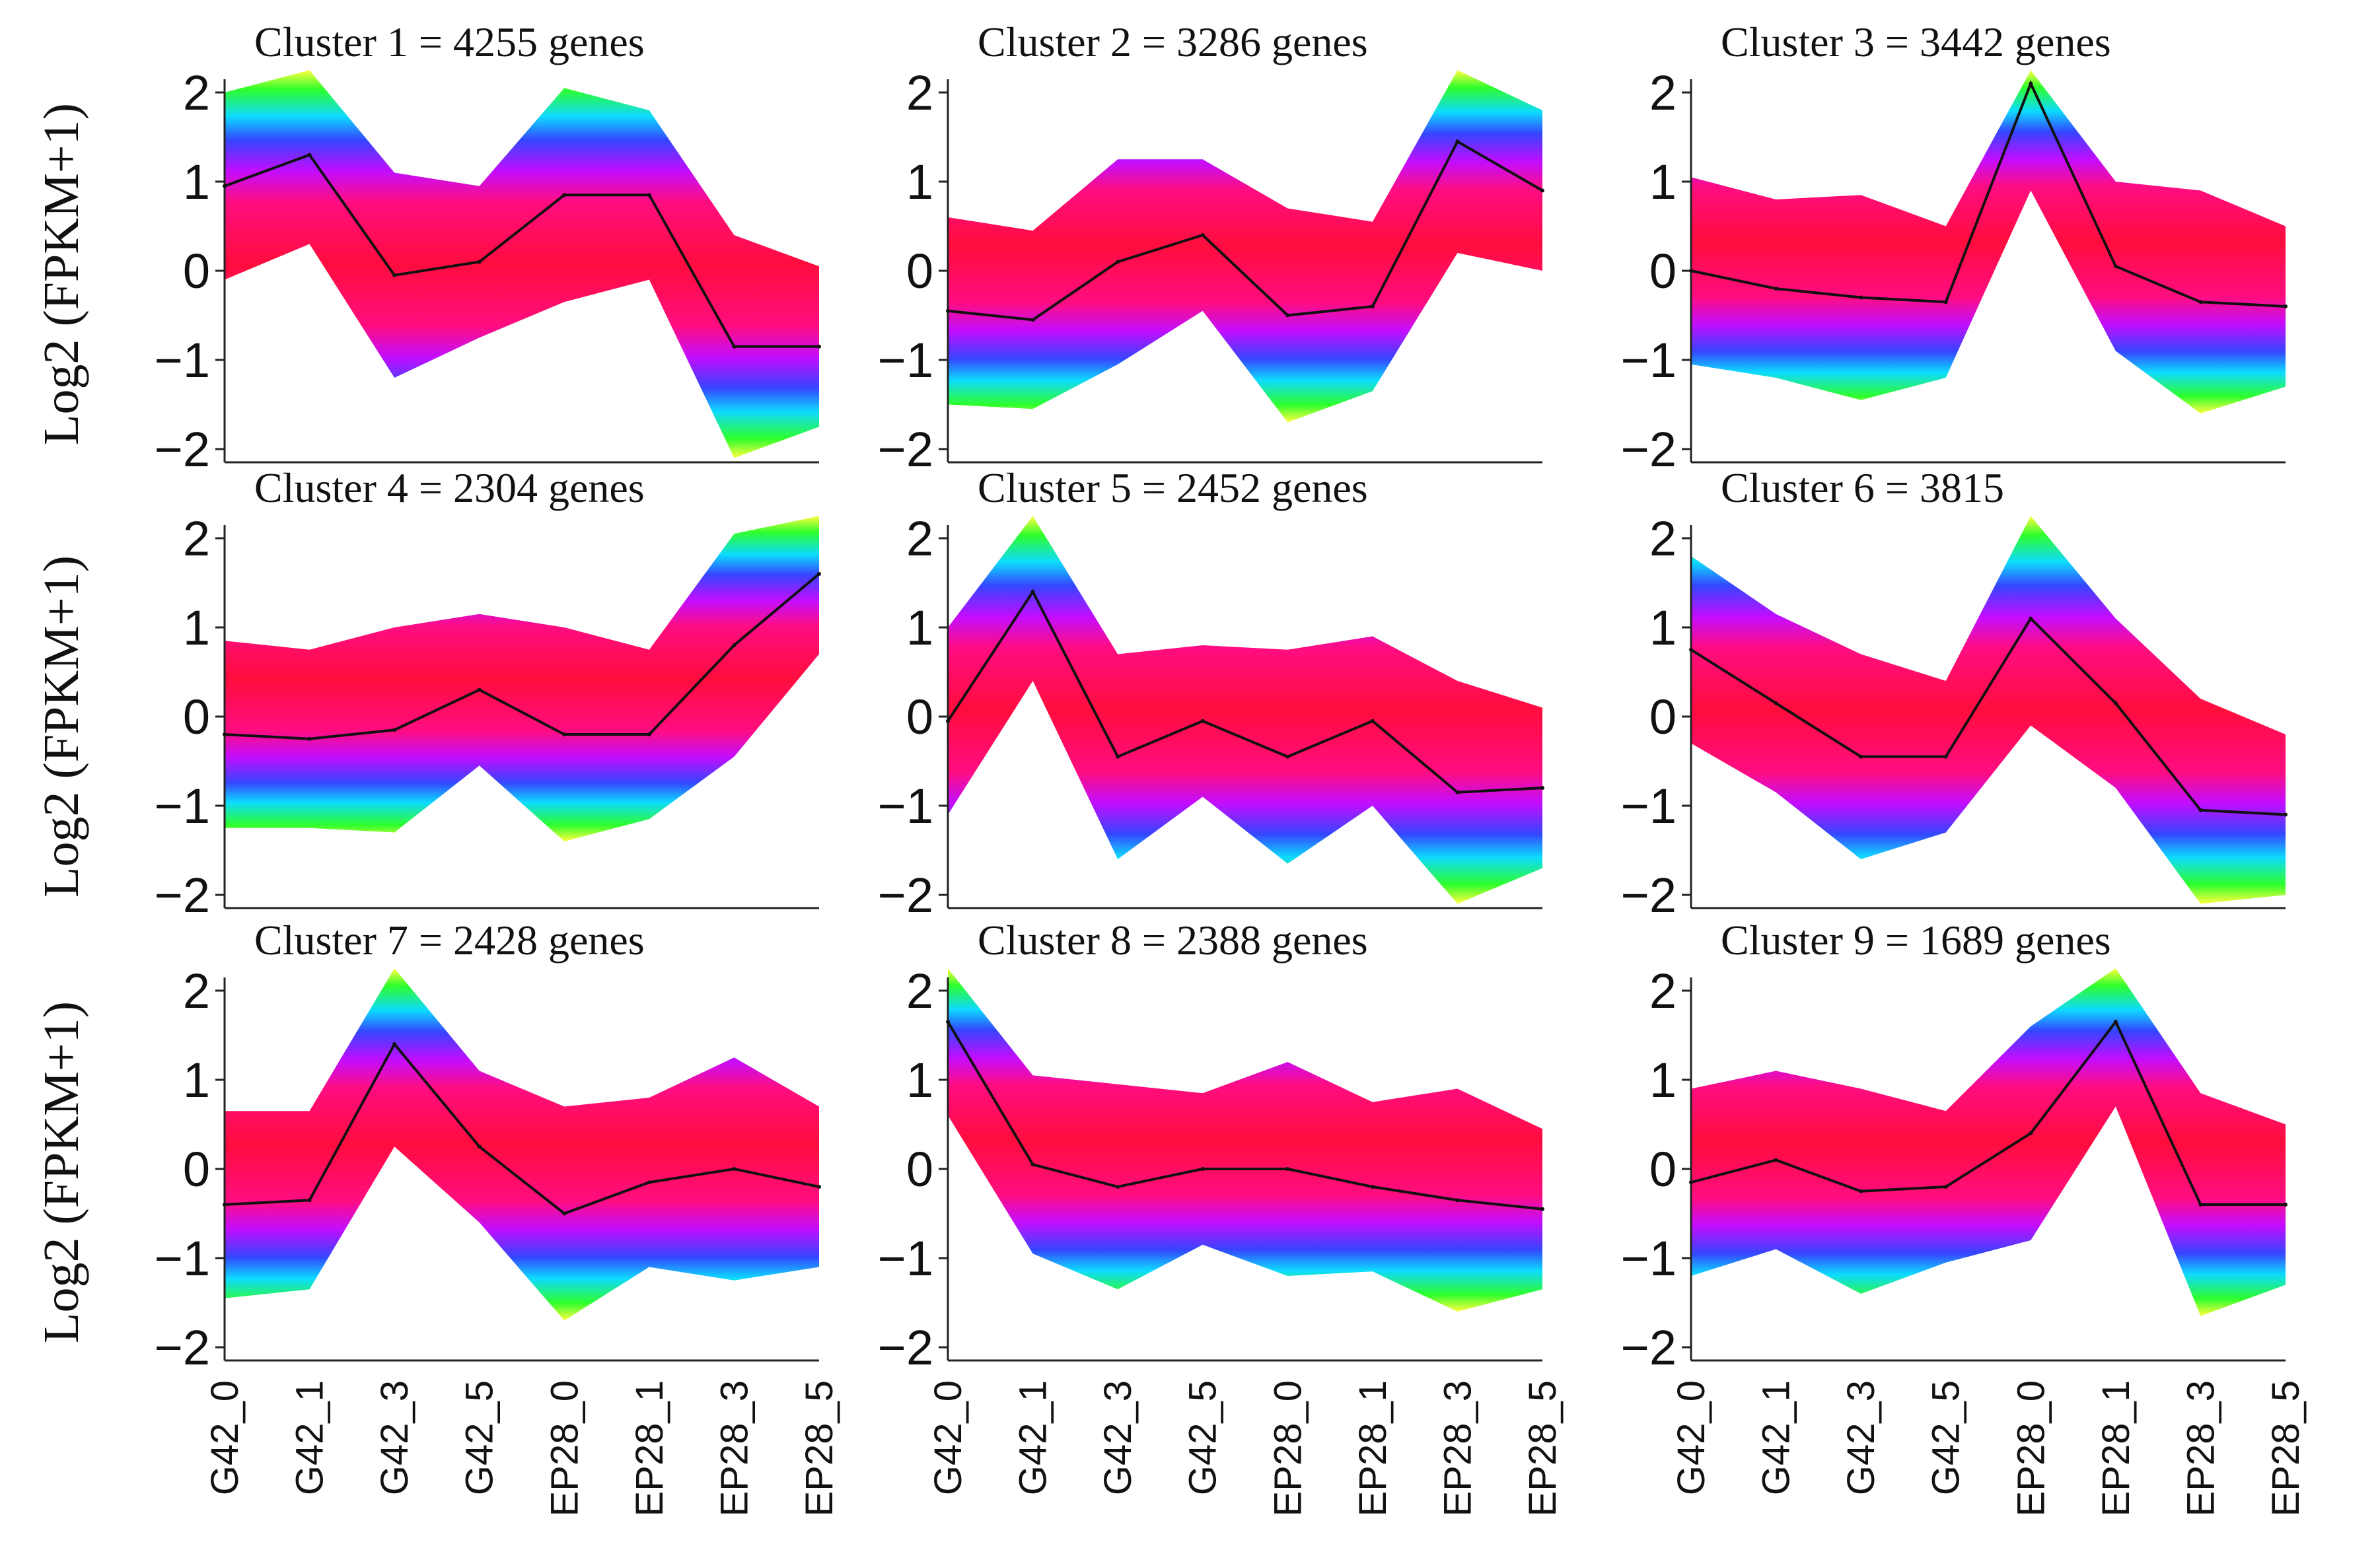 This screenshot has height=1552, width=2380. What do you see at coordinates (61, 1172) in the screenshot?
I see `y-axis-label-row-3: Log2 (FPKM+1)` at bounding box center [61, 1172].